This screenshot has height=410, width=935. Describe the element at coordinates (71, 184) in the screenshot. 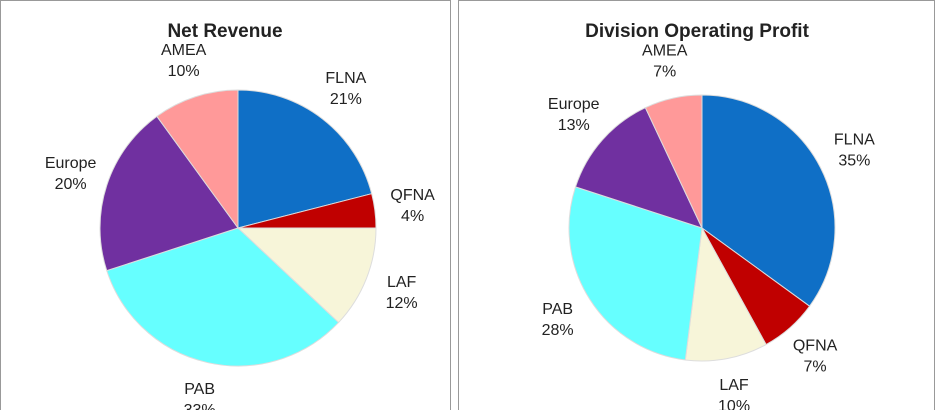

I see `slice-value-label: 20%` at that location.